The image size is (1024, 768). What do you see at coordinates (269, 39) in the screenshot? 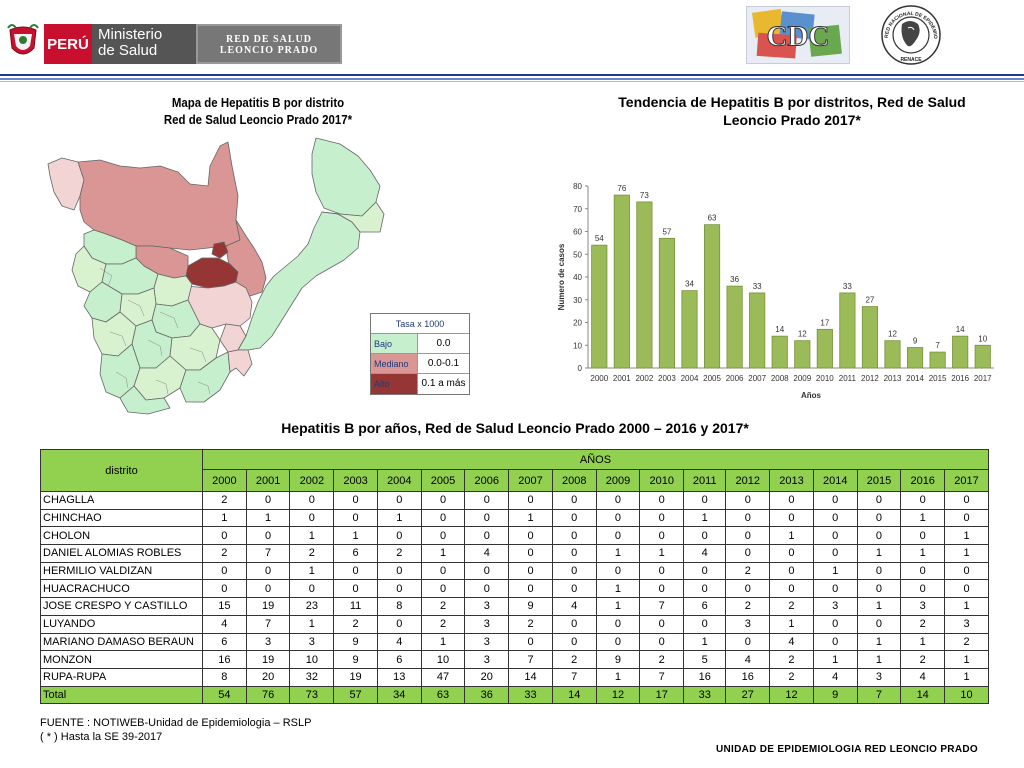
I see `red-line1: RED DE SALUD` at bounding box center [269, 39].